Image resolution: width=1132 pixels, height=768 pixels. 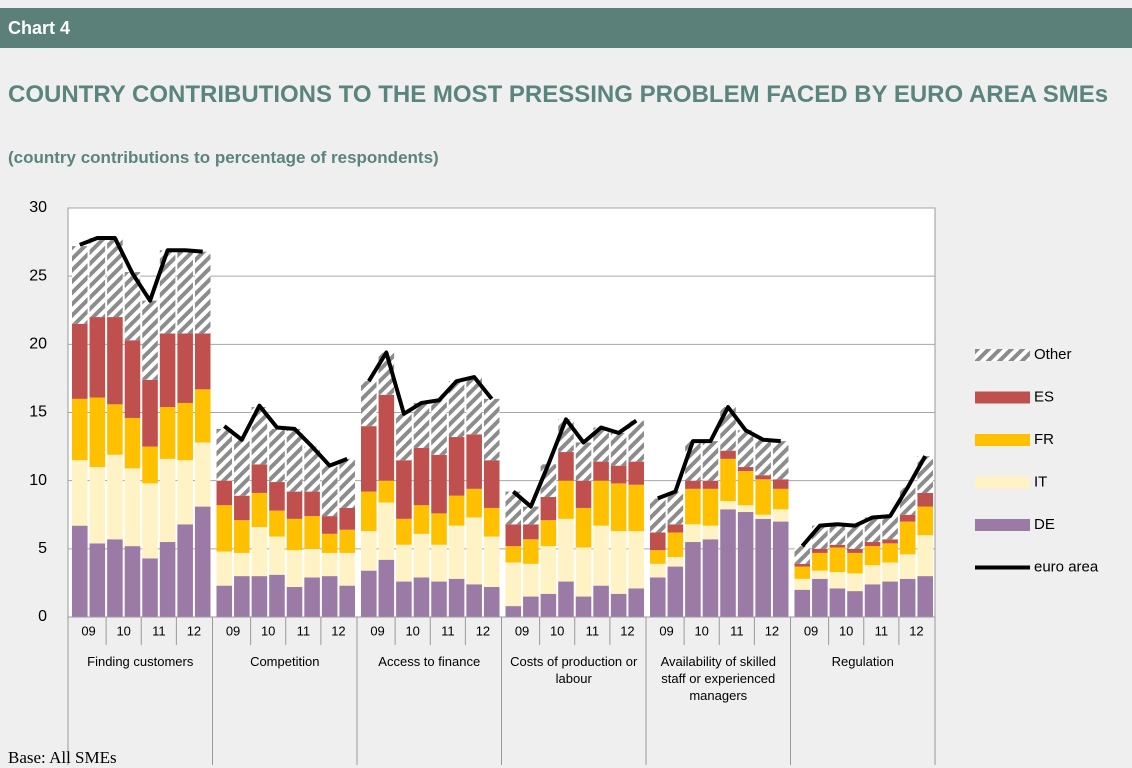 I want to click on header: Chart 4, so click(x=566, y=28).